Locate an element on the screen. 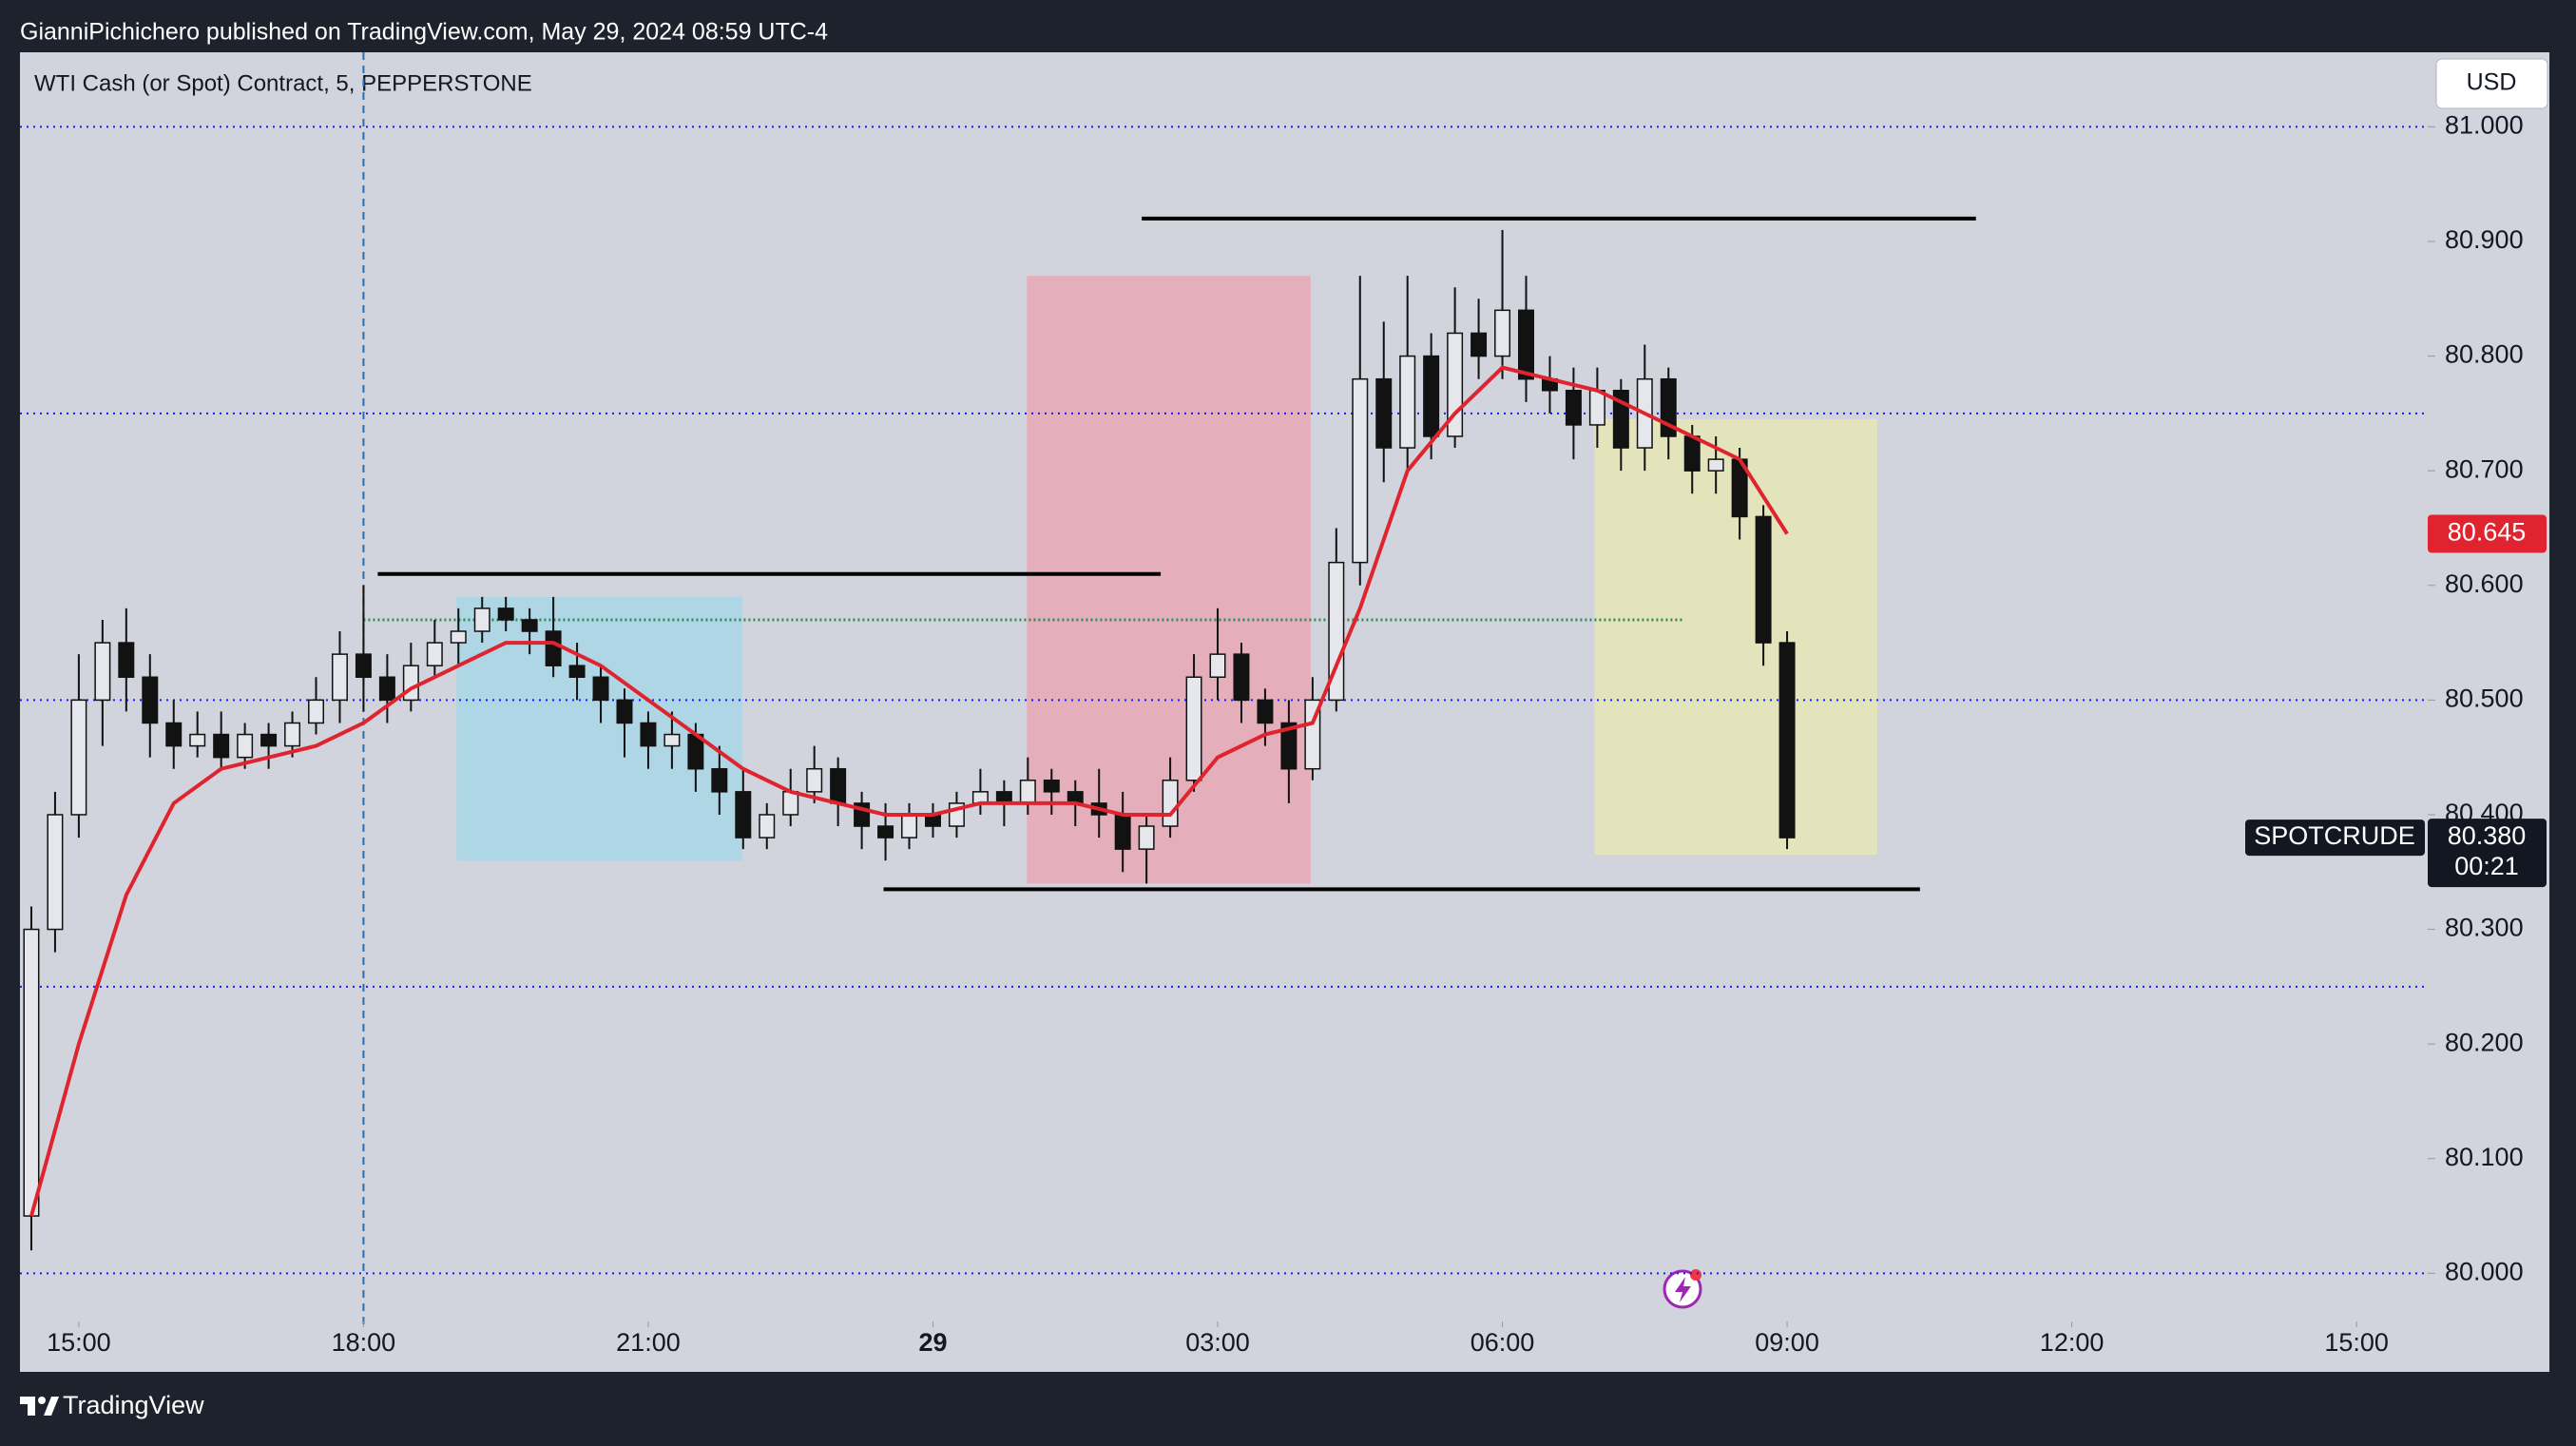 The image size is (2576, 1446). x-tick-label: 21:00 is located at coordinates (648, 1342).